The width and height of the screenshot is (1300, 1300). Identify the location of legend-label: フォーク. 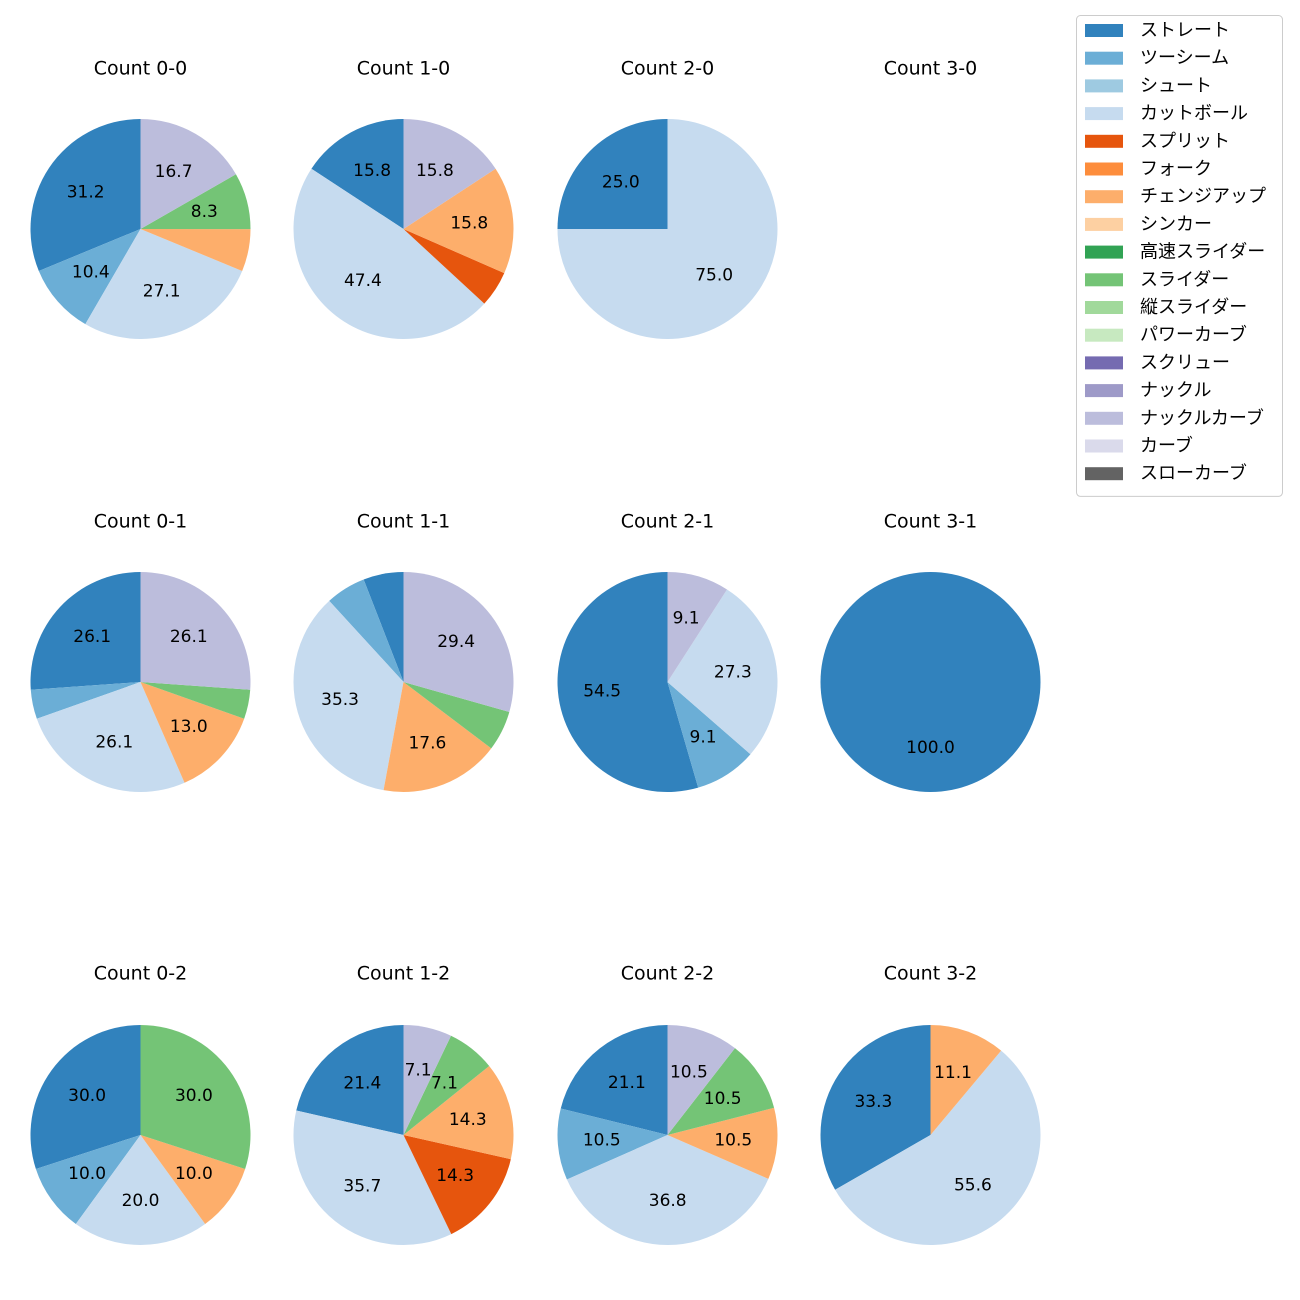
(1176, 169).